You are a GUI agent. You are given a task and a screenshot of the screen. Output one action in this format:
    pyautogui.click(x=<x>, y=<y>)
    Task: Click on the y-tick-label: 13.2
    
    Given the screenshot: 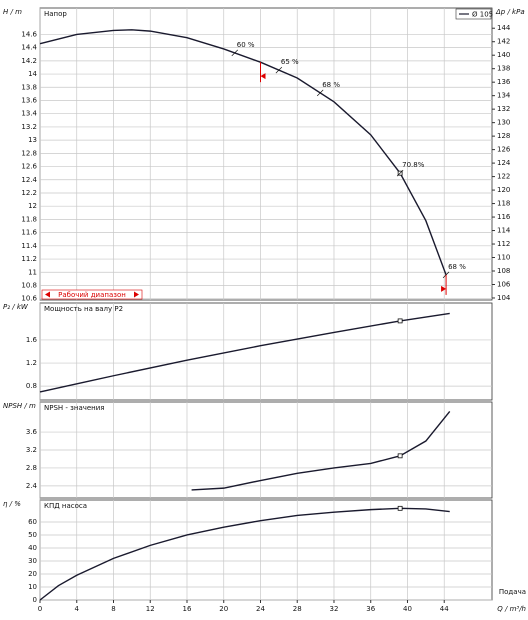 What is the action you would take?
    pyautogui.click(x=29, y=127)
    